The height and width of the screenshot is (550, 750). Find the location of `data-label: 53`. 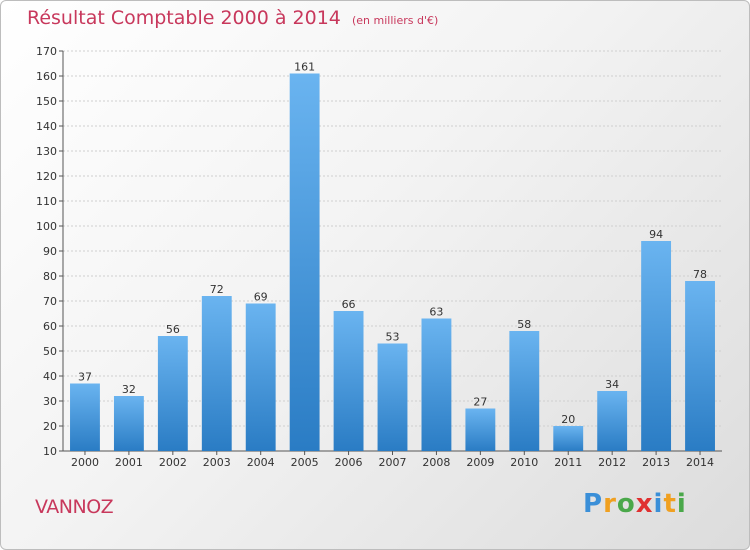

data-label: 53 is located at coordinates (393, 337).